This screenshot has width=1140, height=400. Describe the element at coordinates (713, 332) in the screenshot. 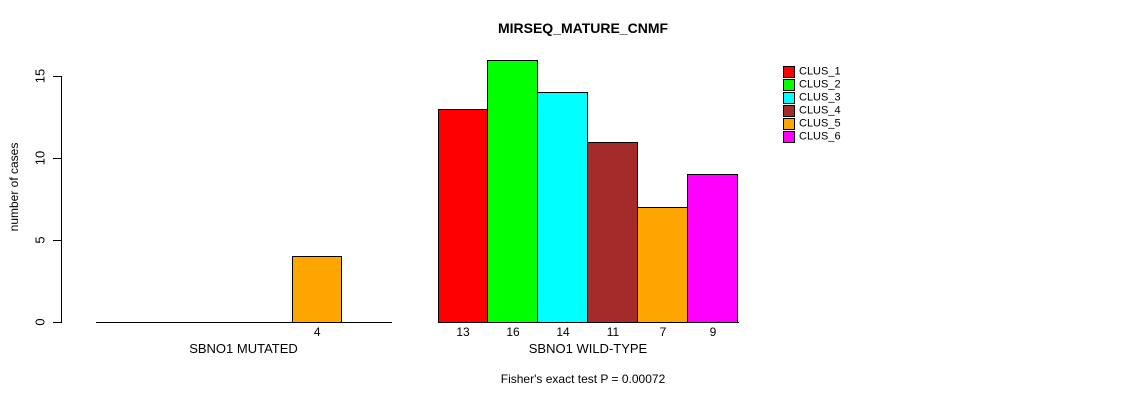

I see `bar-value-label: 9` at that location.